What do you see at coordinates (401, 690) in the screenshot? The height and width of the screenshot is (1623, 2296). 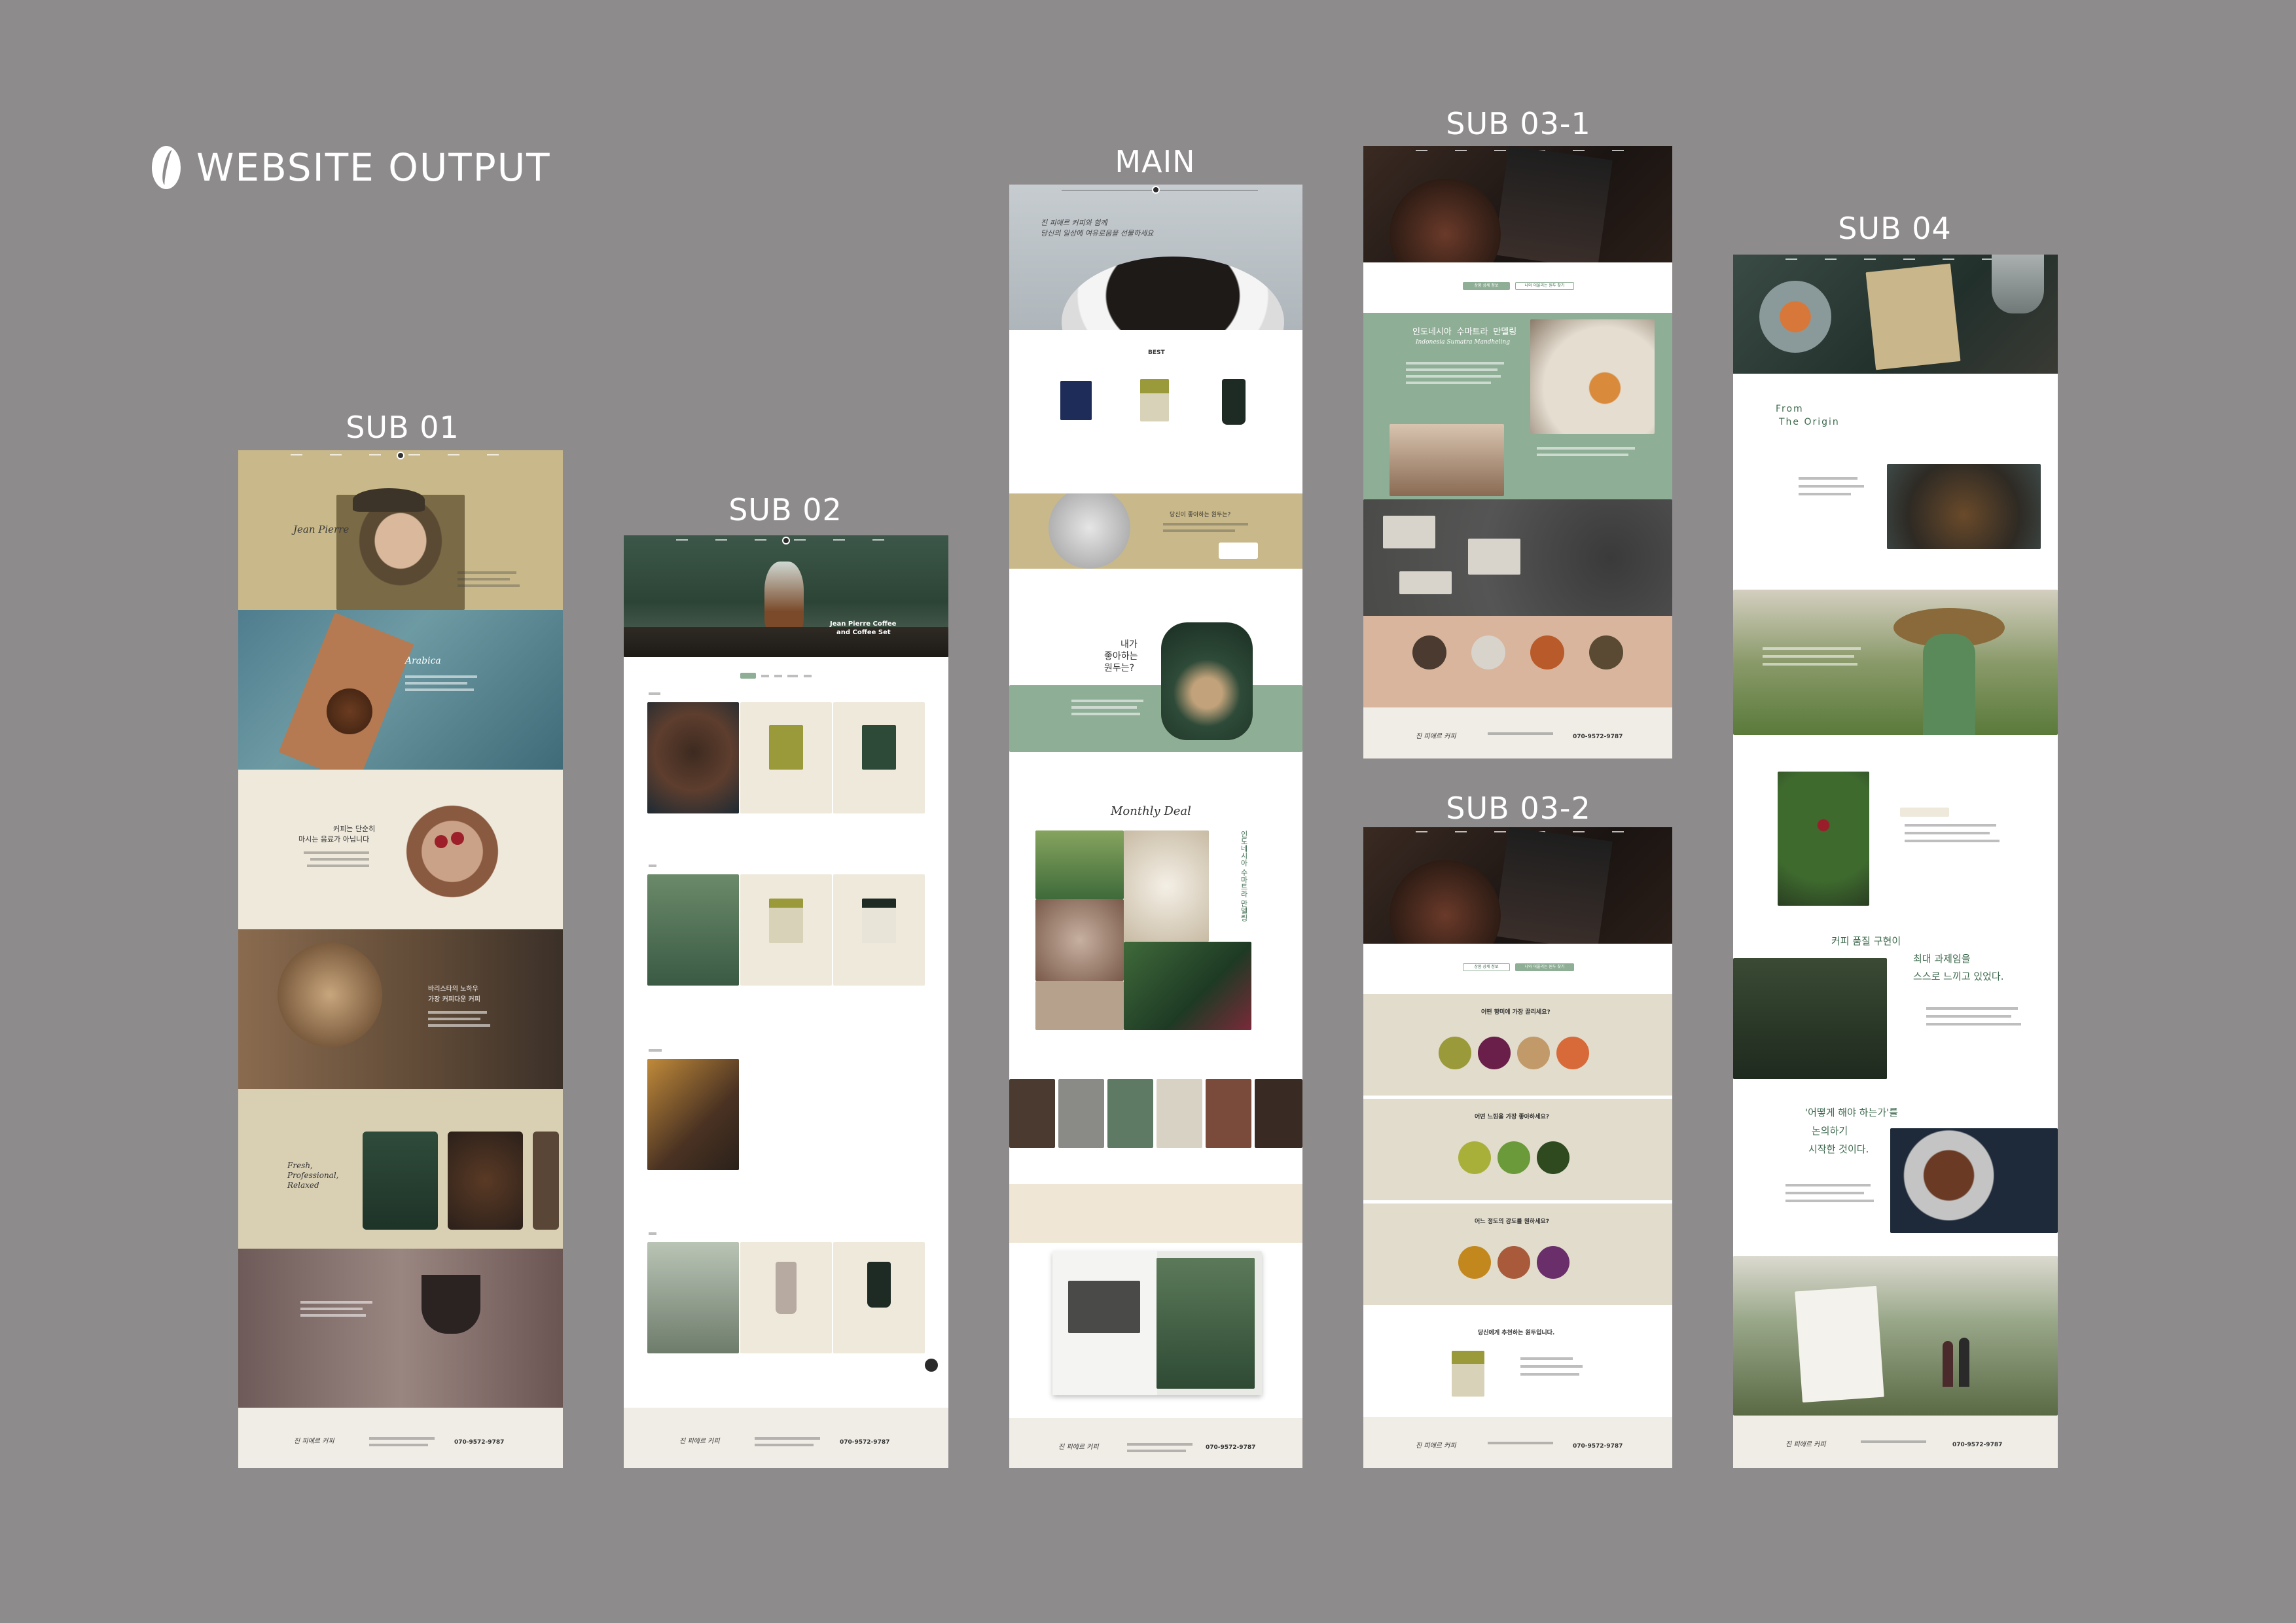 I see `sub01-arabica: Arabica` at bounding box center [401, 690].